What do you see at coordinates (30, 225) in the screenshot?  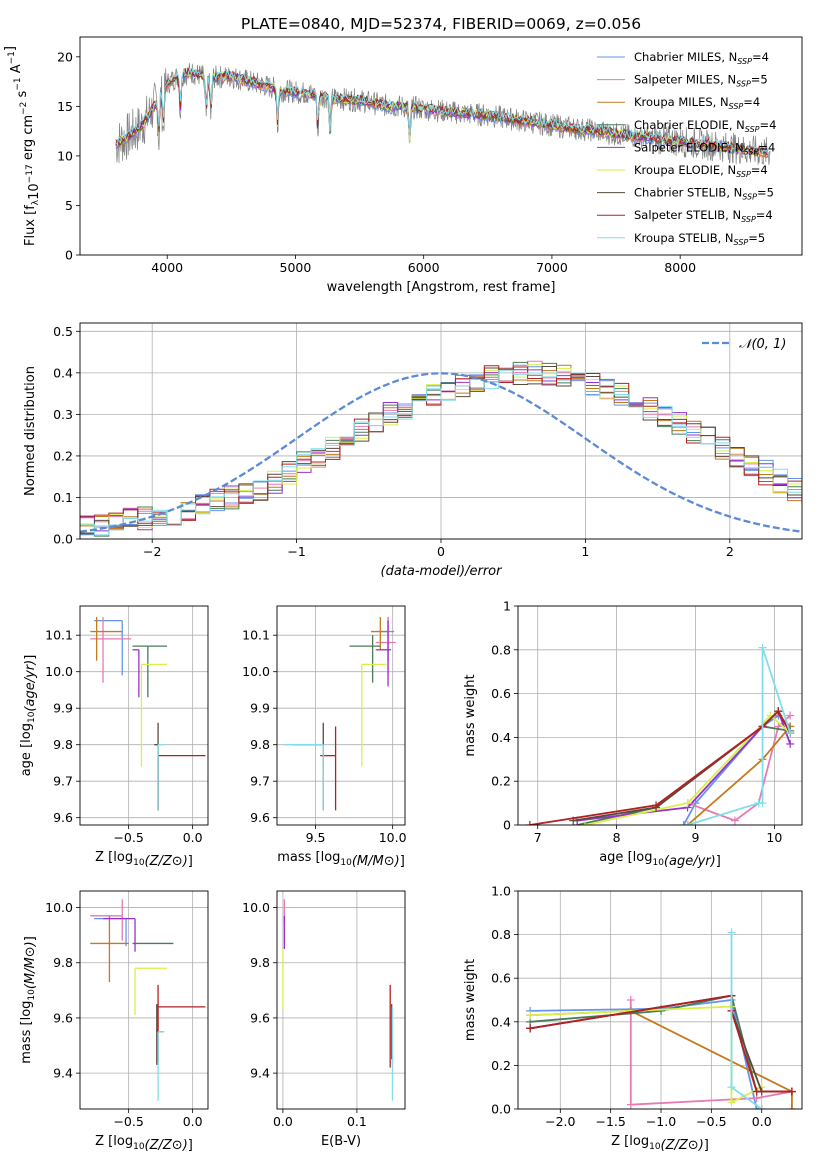 I see `label-part: Flux [f` at bounding box center [30, 225].